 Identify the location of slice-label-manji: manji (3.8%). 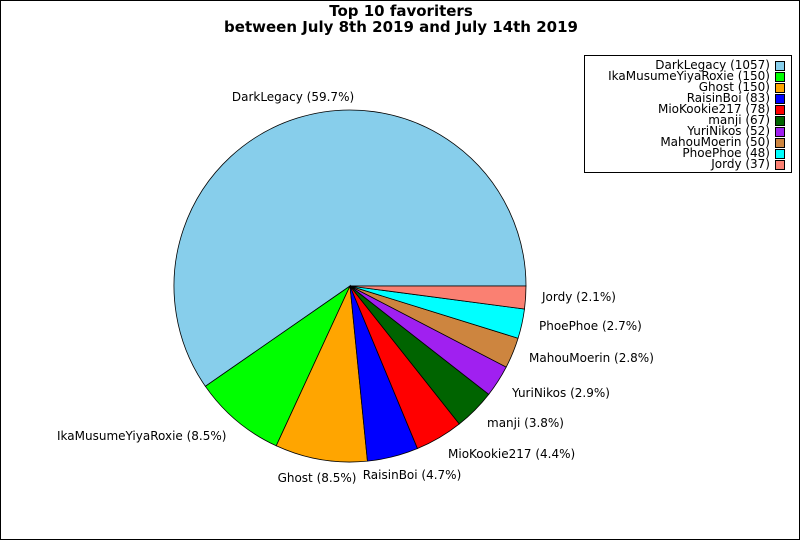
(525, 423).